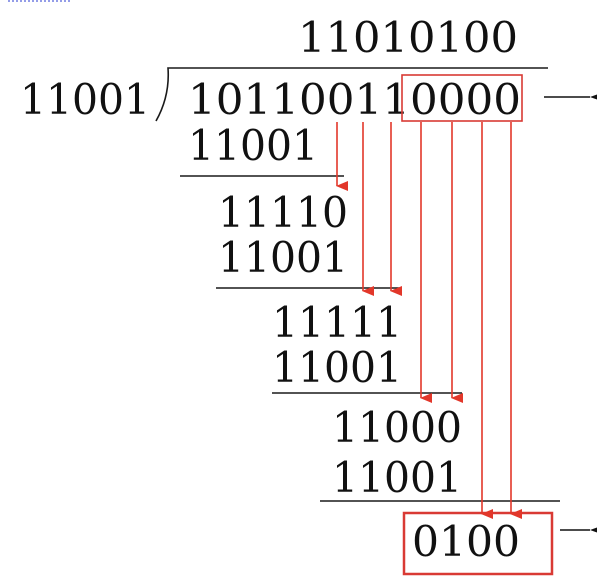 The image size is (597, 584). What do you see at coordinates (337, 367) in the screenshot?
I see `step-3-subtrahend: 11001` at bounding box center [337, 367].